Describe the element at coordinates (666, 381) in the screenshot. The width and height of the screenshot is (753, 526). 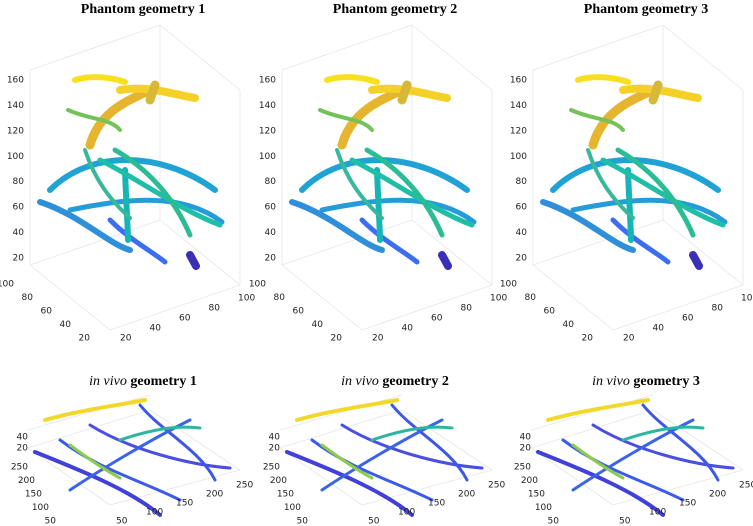
I see `title-text: geometry 3` at that location.